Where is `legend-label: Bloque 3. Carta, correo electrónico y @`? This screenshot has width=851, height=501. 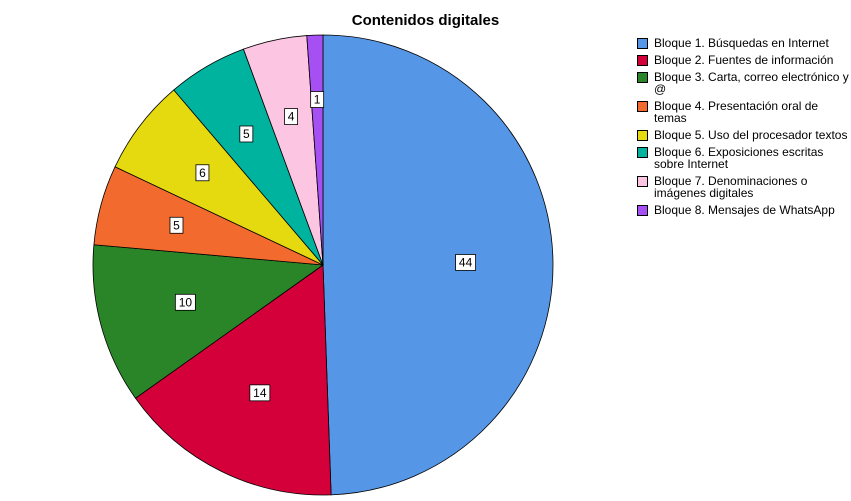 legend-label: Bloque 3. Carta, correo electrónico y @ is located at coordinates (751, 83).